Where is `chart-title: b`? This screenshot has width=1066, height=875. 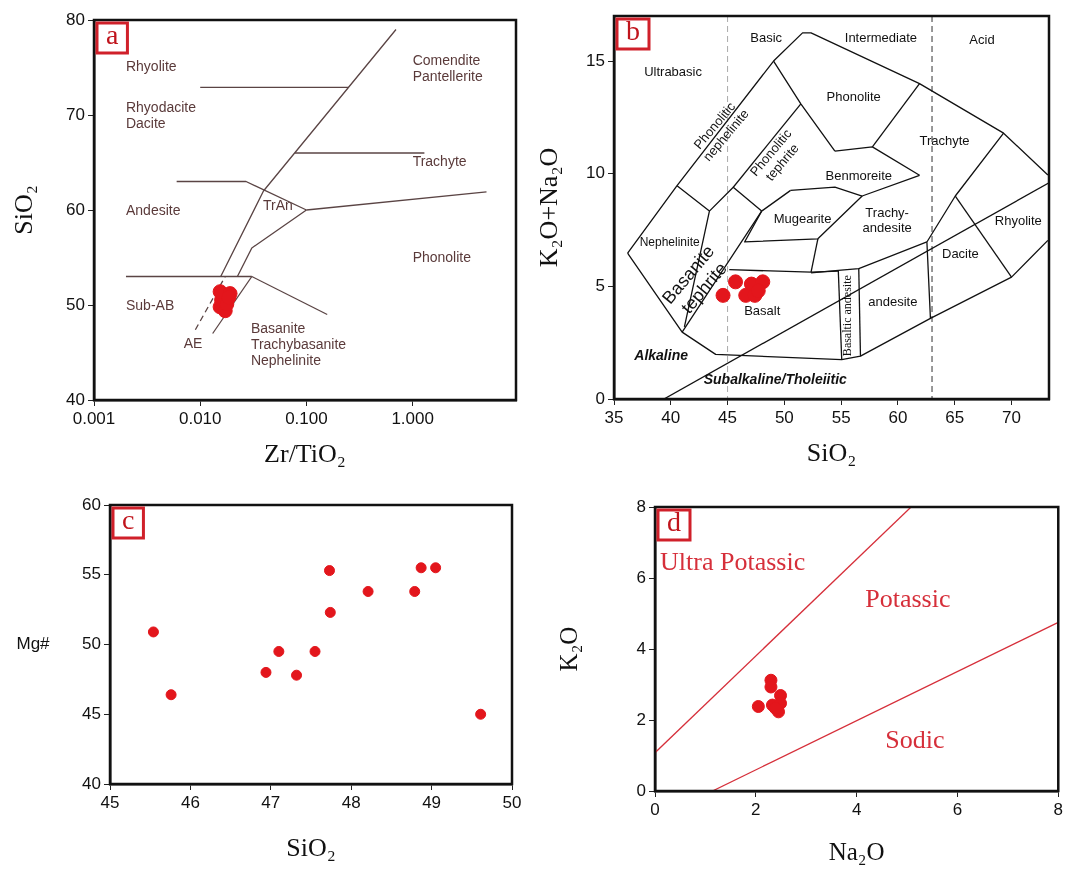 chart-title: b is located at coordinates (633, 31).